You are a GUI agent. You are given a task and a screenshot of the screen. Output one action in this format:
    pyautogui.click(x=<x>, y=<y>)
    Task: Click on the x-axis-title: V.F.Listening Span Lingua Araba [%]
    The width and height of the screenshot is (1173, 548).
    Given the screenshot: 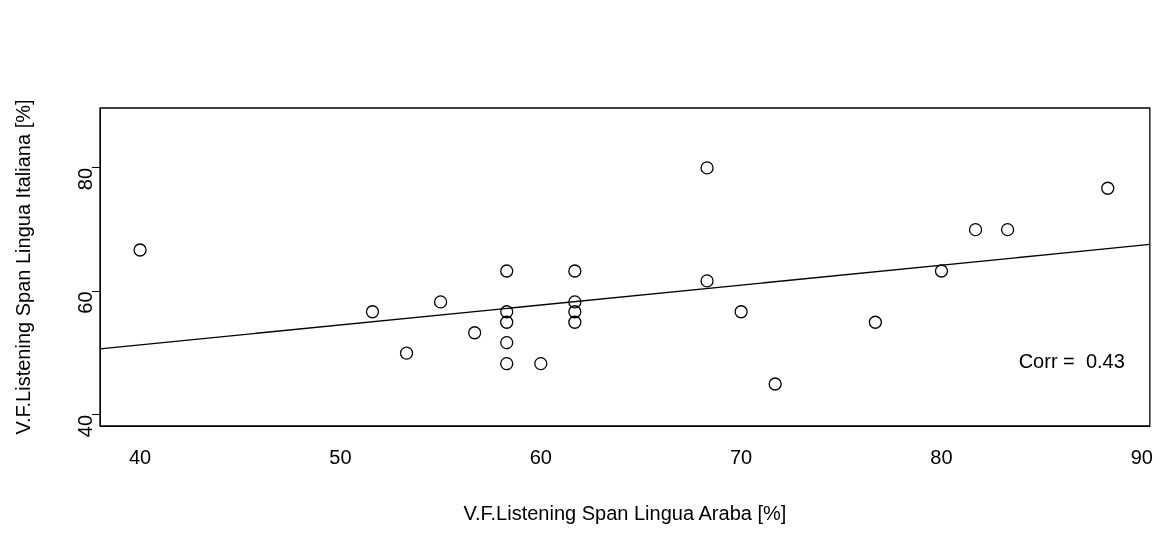 What is the action you would take?
    pyautogui.click(x=625, y=512)
    